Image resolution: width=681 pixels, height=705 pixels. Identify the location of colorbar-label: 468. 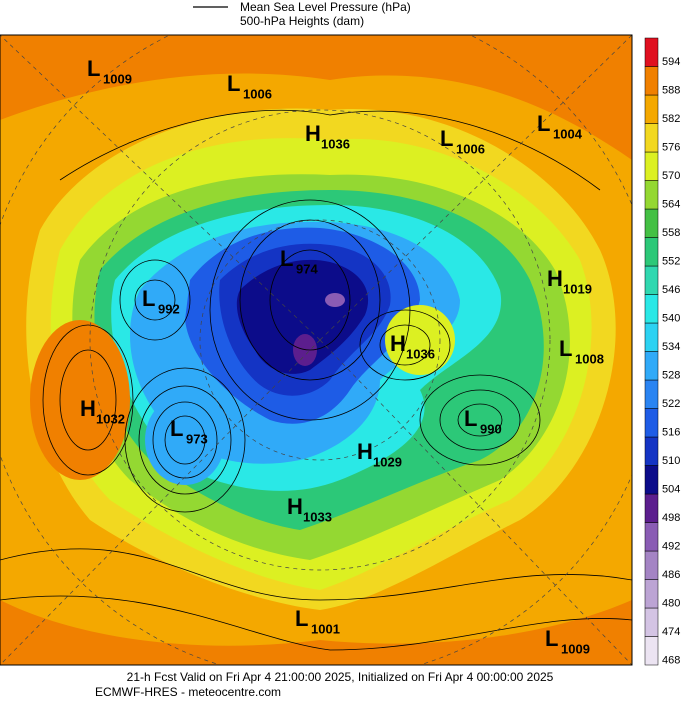
(671, 661).